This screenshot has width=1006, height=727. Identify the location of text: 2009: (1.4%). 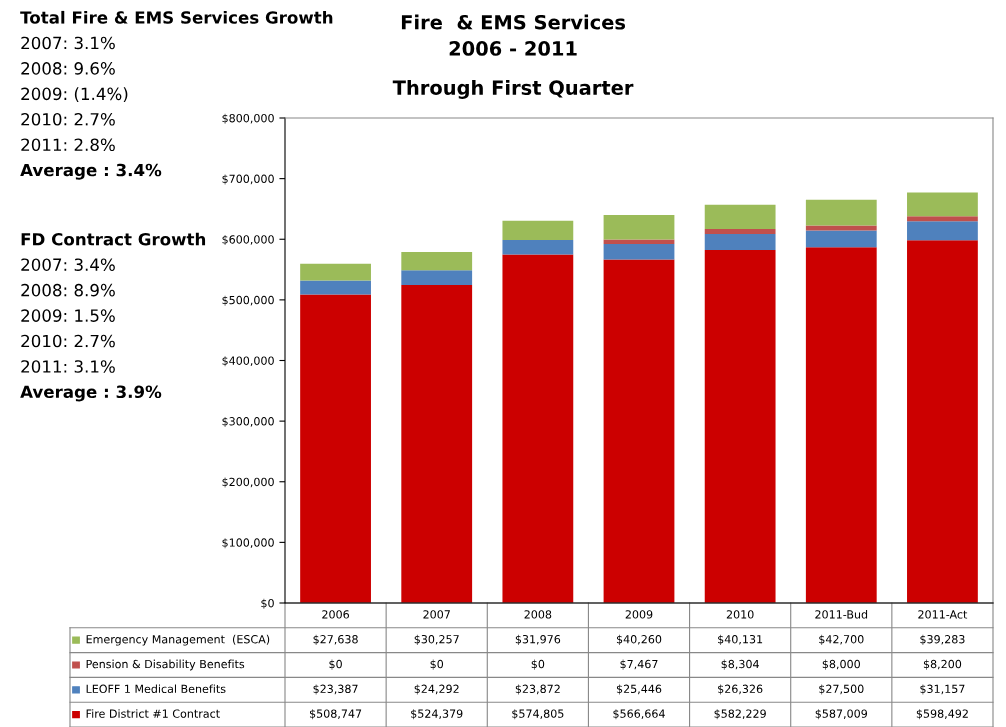
(74, 95).